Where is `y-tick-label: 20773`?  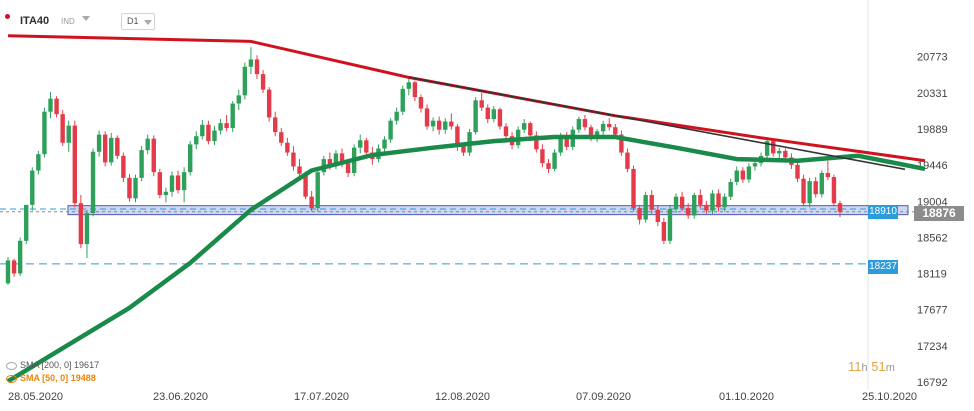
y-tick-label: 20773 is located at coordinates (932, 58).